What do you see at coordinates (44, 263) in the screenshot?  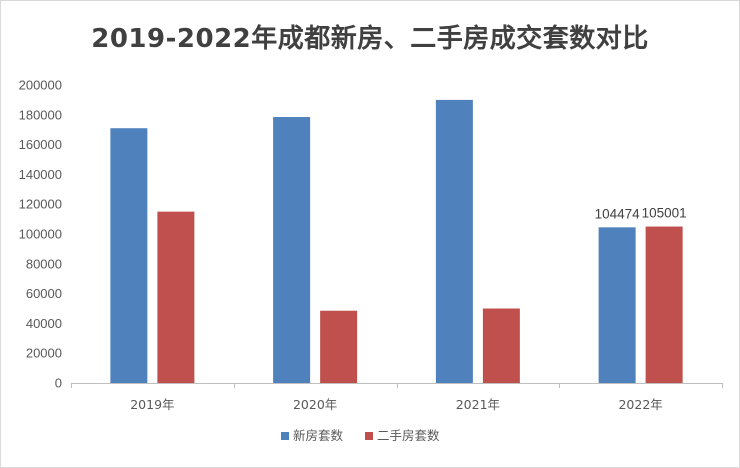 I see `y-tick-label: 80000` at bounding box center [44, 263].